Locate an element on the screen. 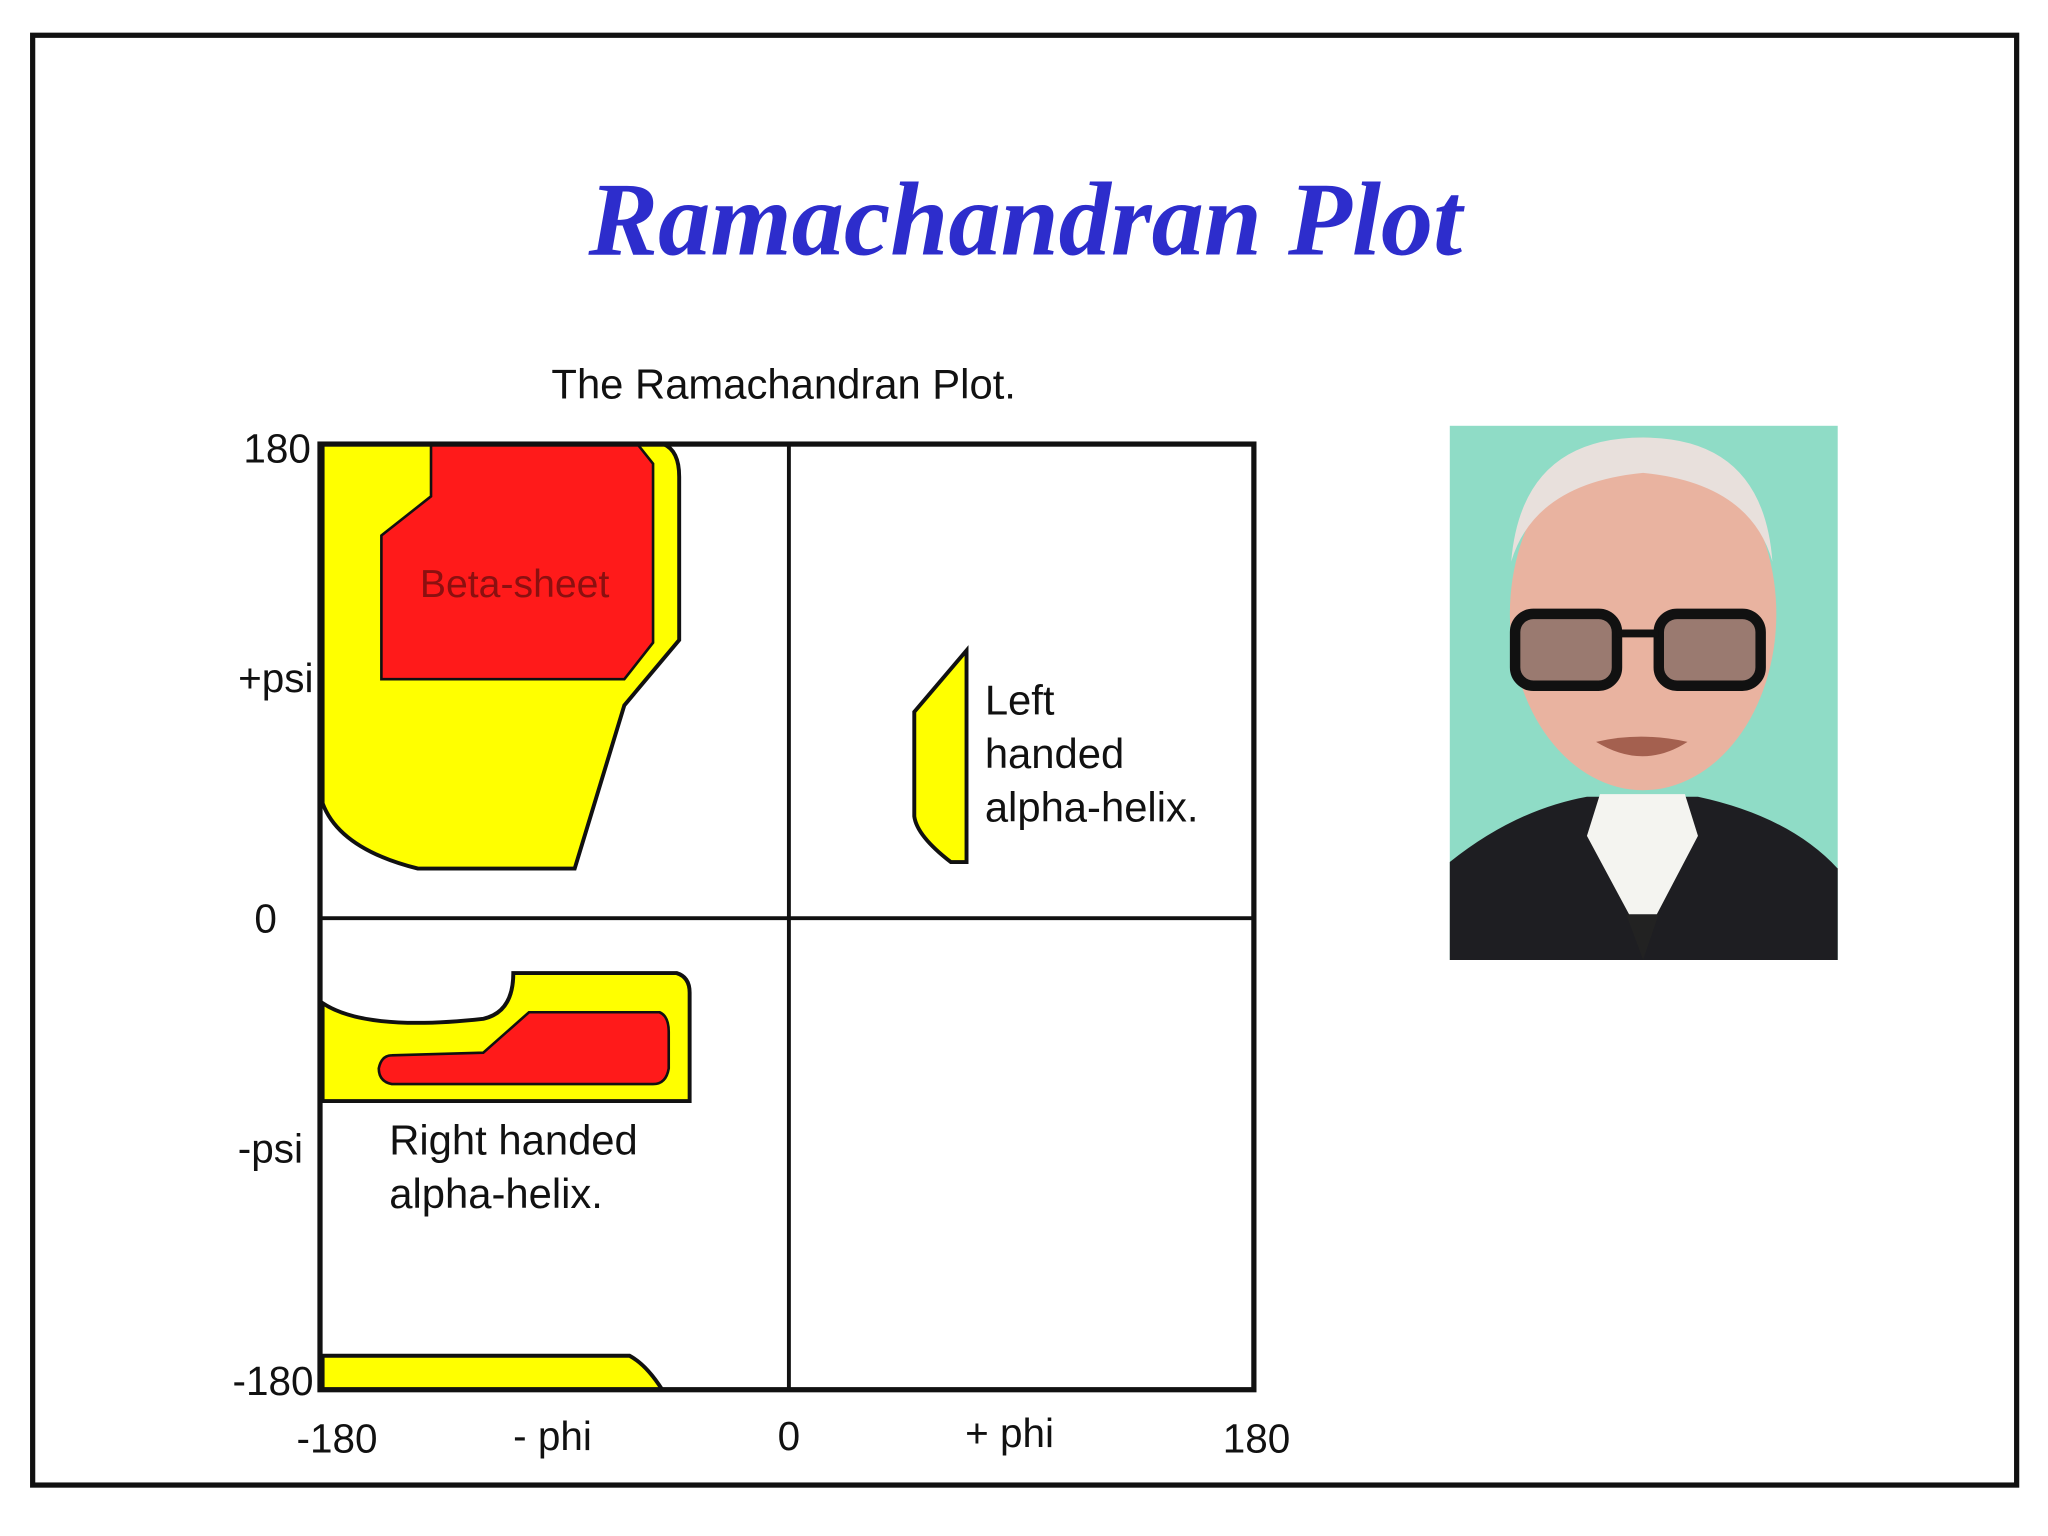 Image resolution: width=2048 pixels, height=1536 pixels. region-label: Left is located at coordinates (1020, 699).